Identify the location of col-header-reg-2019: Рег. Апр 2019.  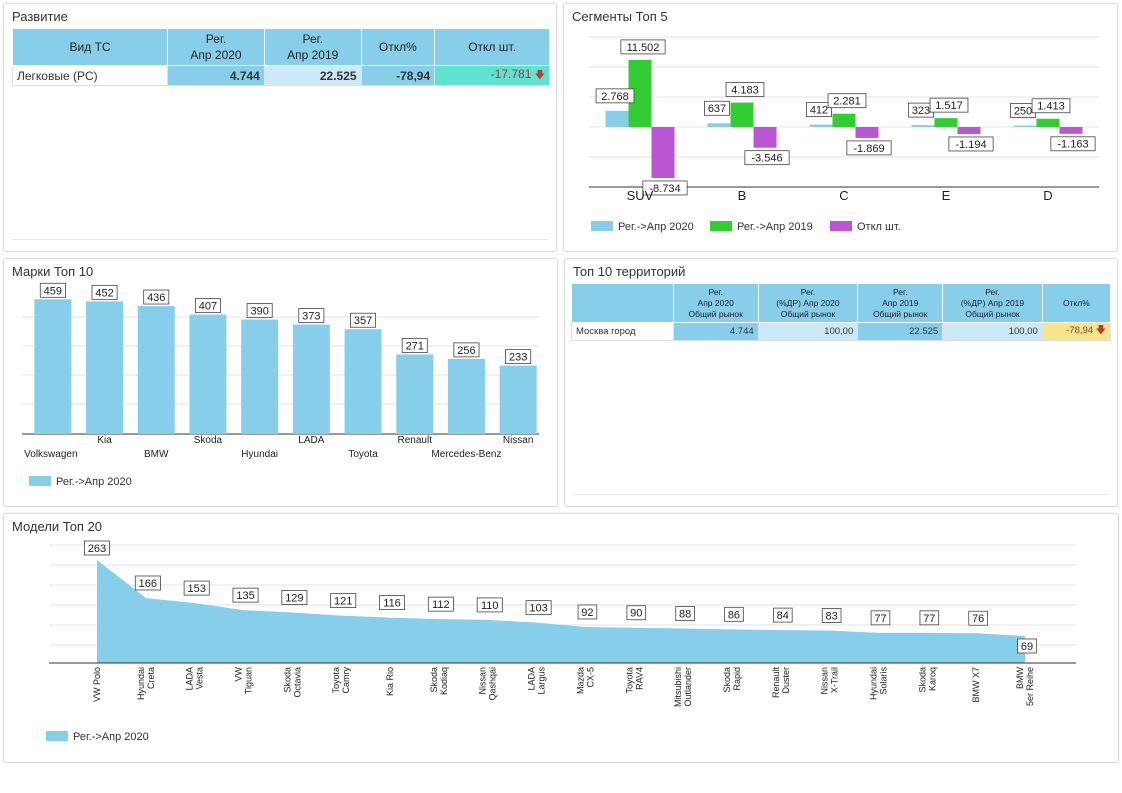
(312, 47).